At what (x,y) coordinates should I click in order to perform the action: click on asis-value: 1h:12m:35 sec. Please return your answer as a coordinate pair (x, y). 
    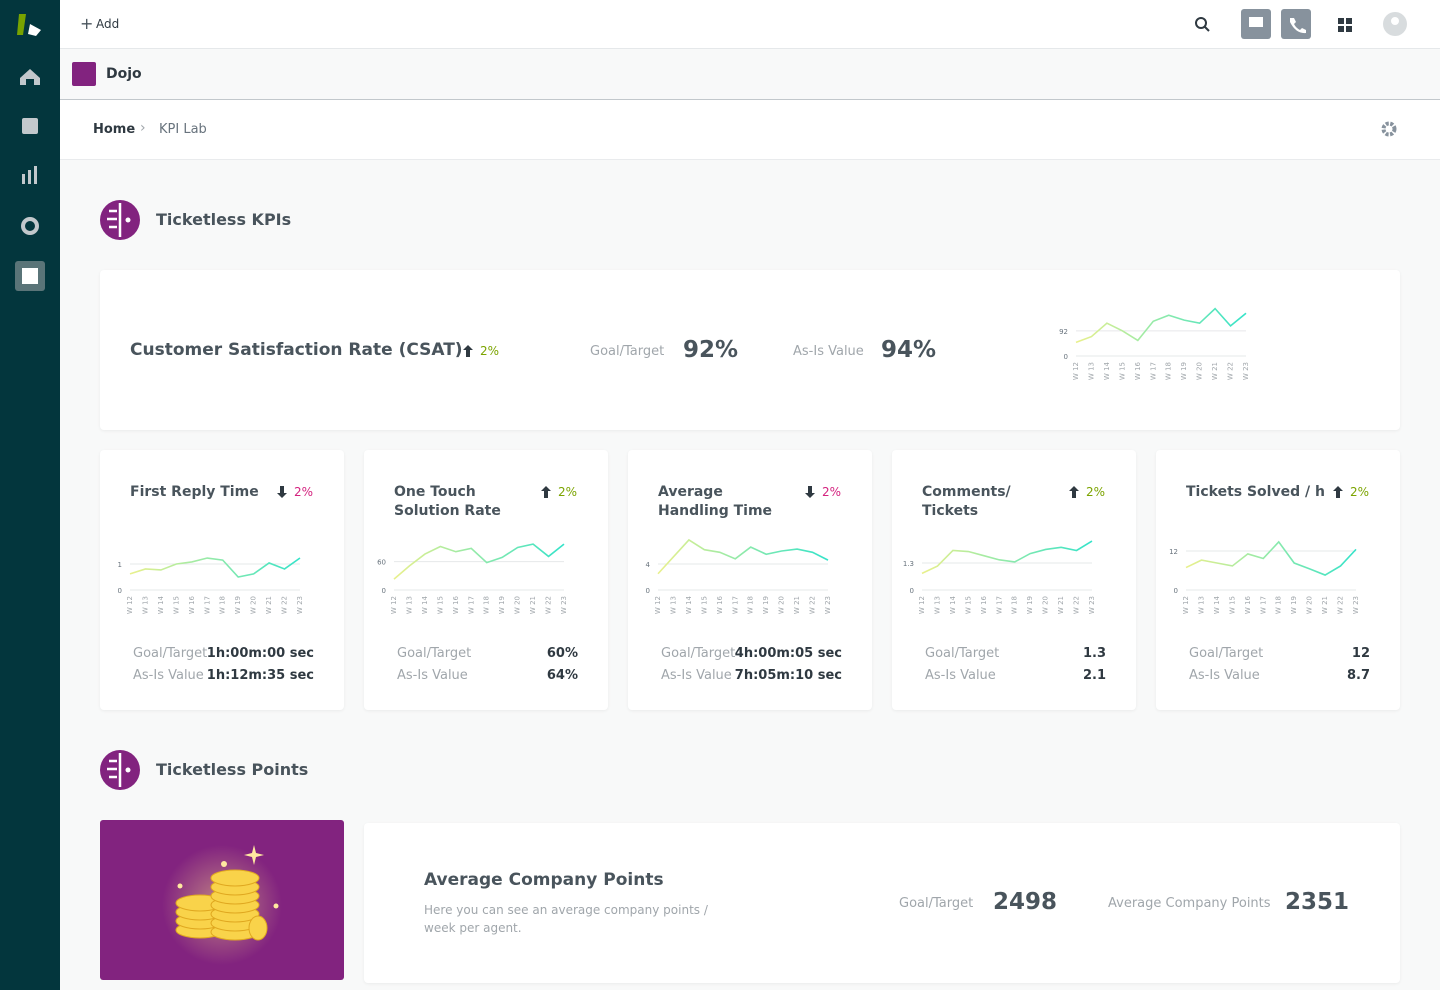
    Looking at the image, I should click on (260, 675).